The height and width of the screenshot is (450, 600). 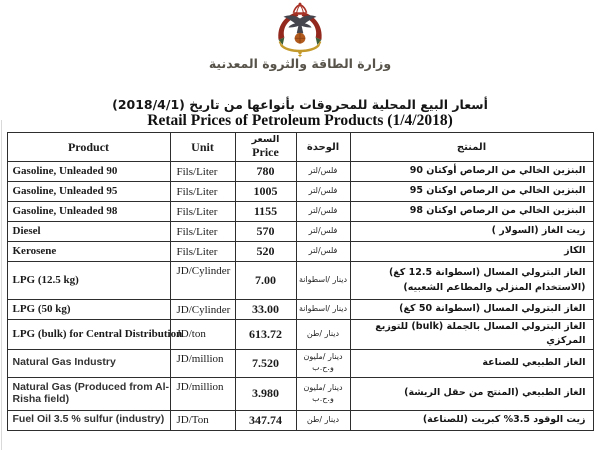 What do you see at coordinates (265, 191) in the screenshot?
I see `price-cell: 1005` at bounding box center [265, 191].